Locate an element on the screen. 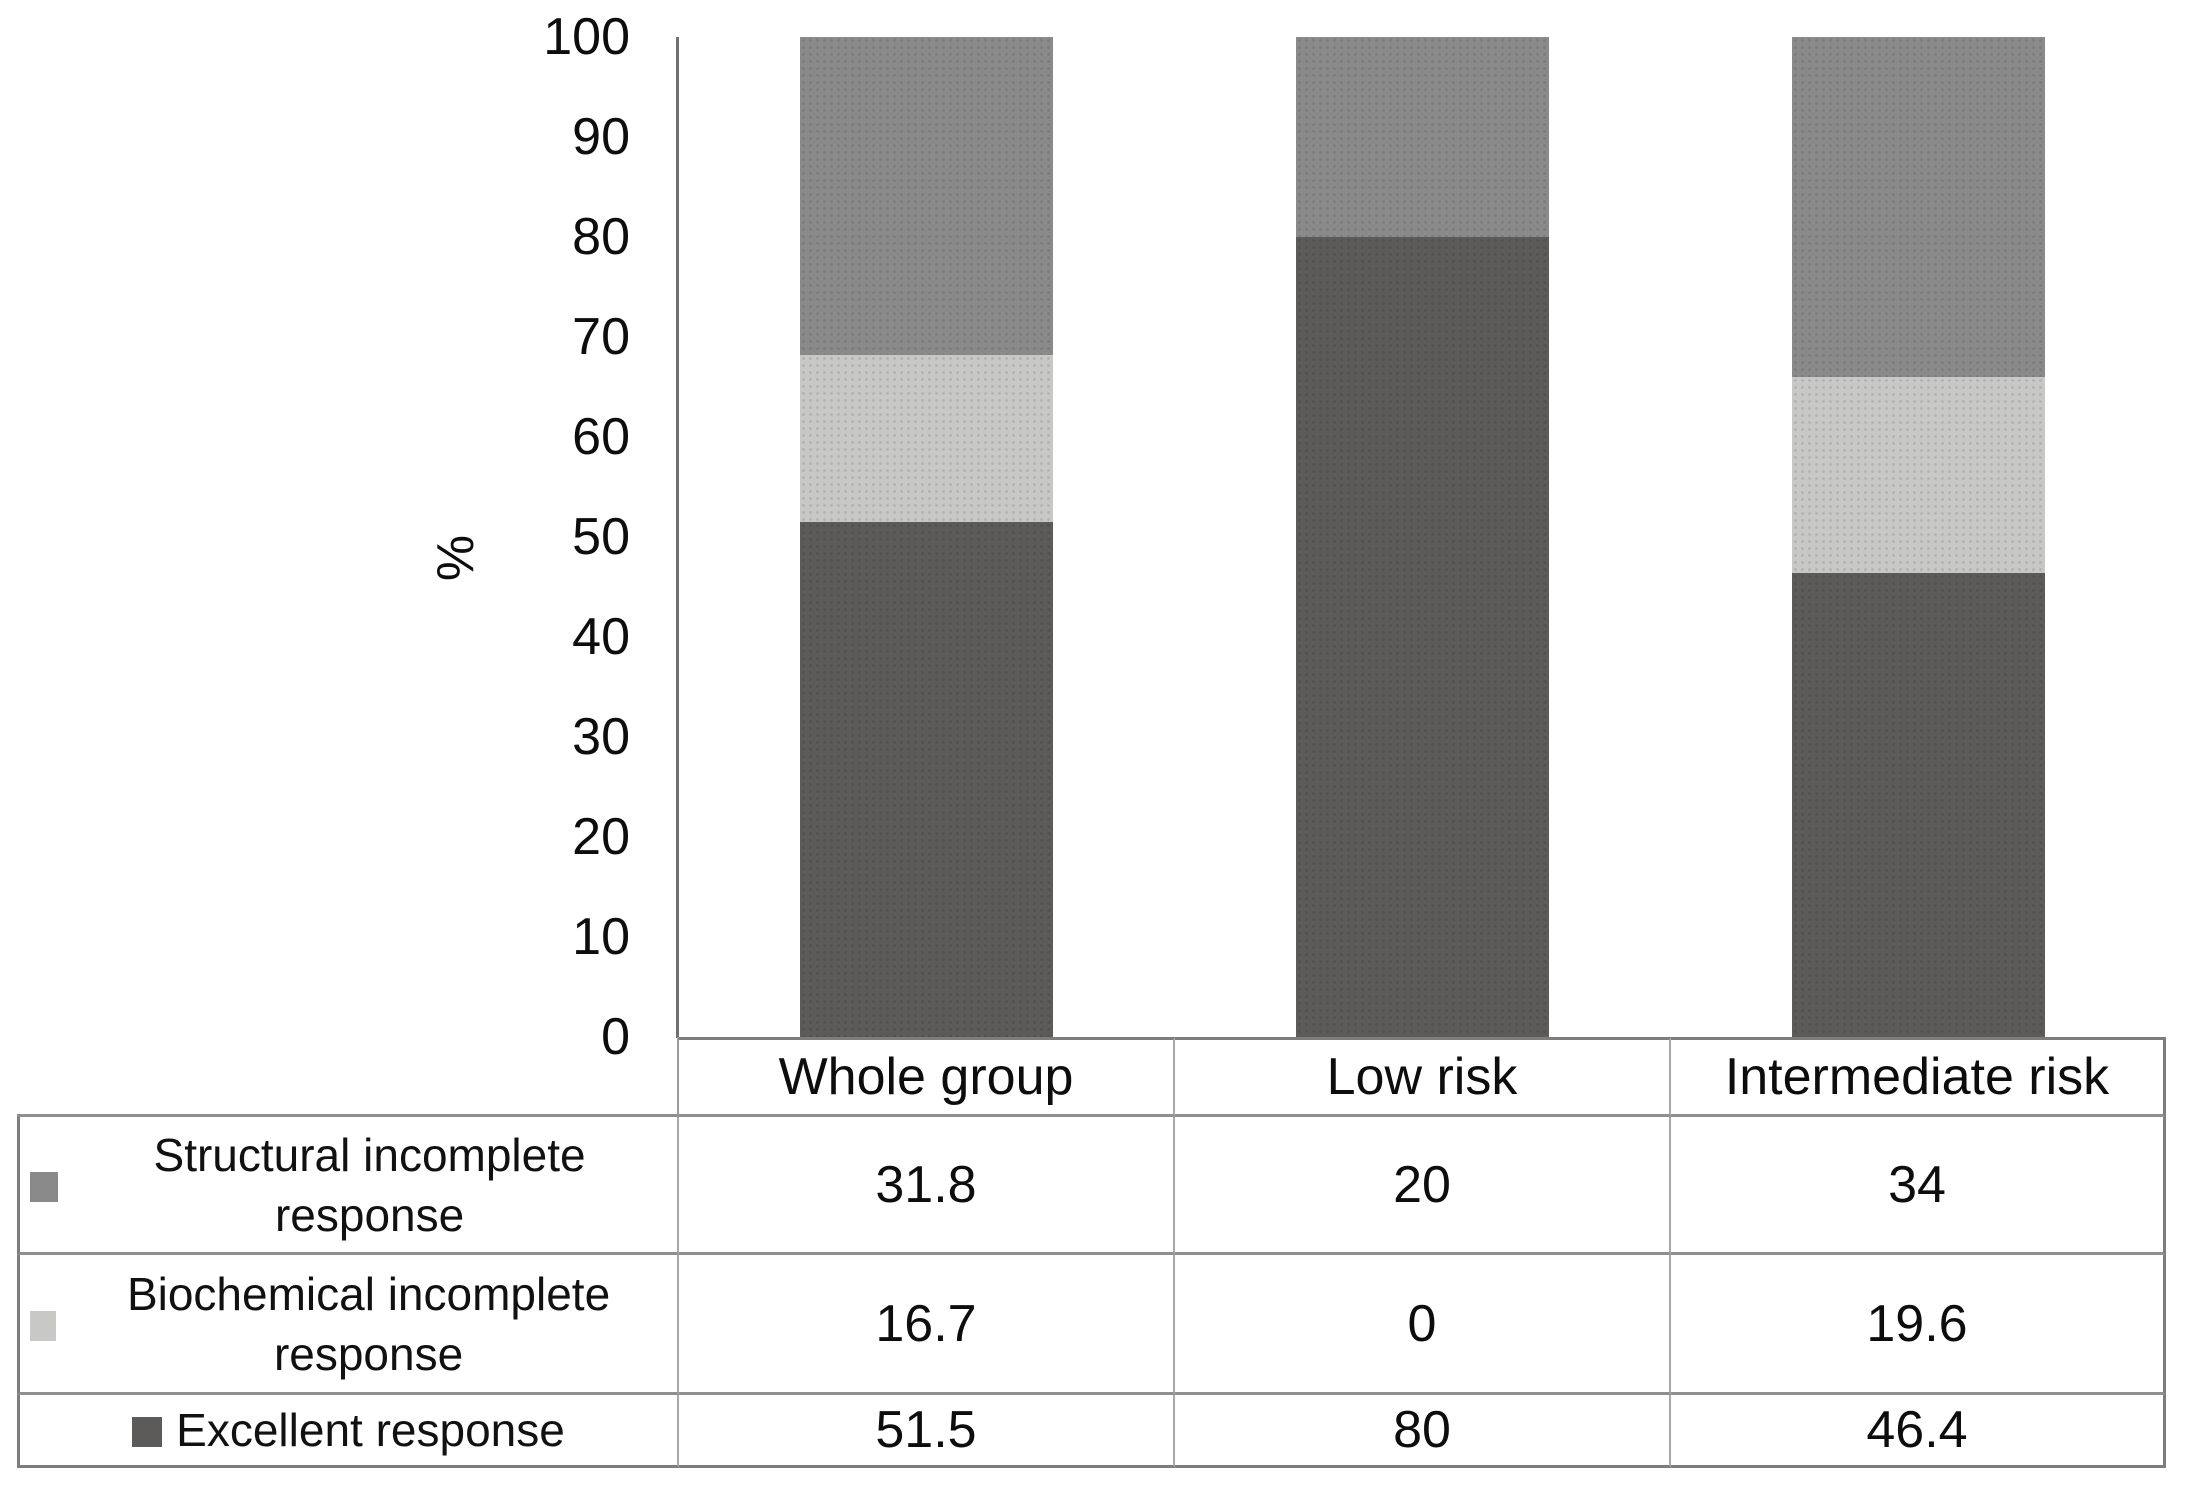  stacked-bar-low-risk is located at coordinates (1422, 537).